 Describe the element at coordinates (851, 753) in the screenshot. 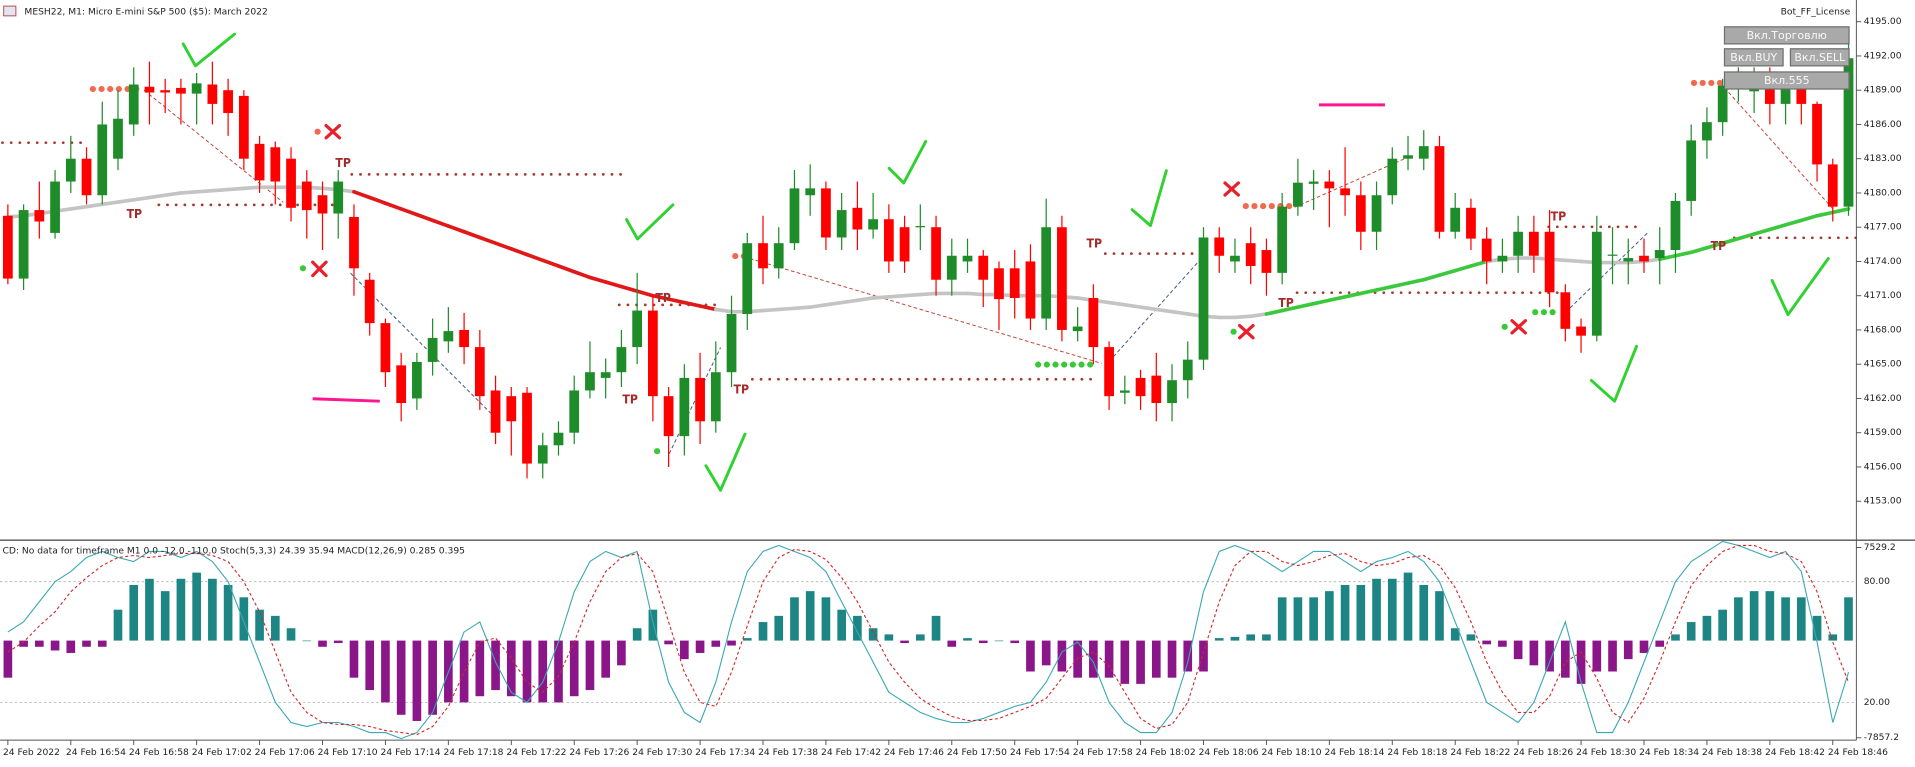

I see `x-tick-label: 24 Feb 17:42` at that location.